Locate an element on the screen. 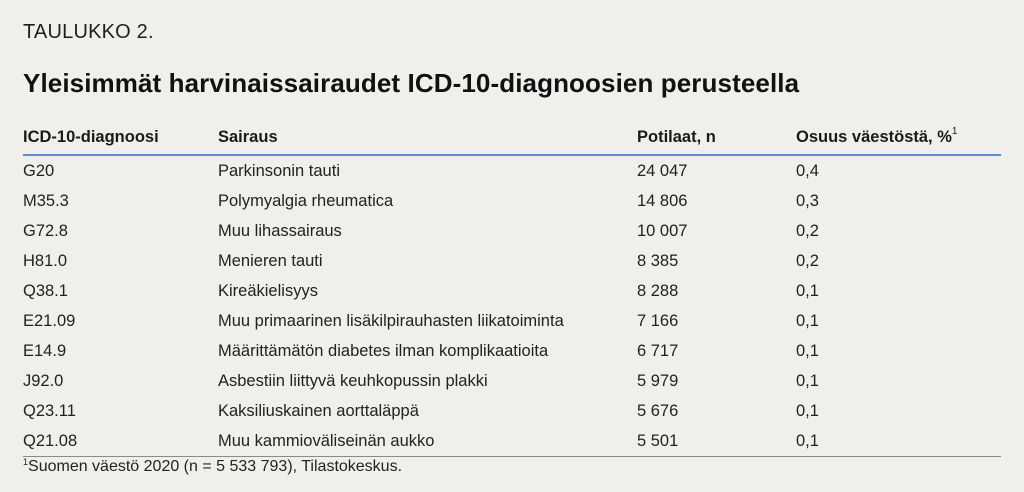  cell-patients: 10 007 is located at coordinates (662, 230).